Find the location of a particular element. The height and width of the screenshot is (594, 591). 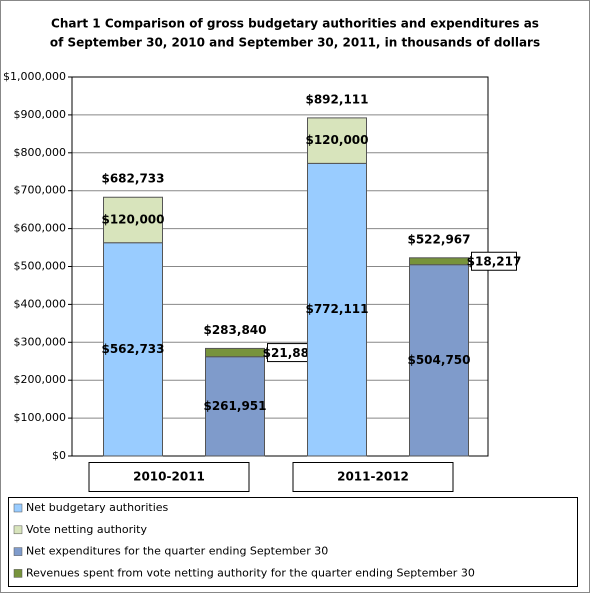

y-tick-label: $800,000 is located at coordinates (40, 152).